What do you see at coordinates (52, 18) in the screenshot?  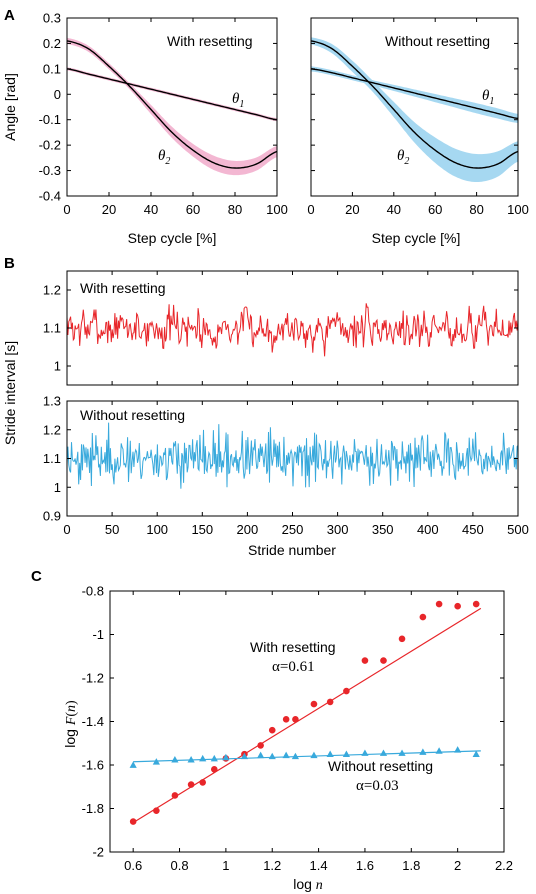 I see `a1-ytick-label-0: 0.3` at bounding box center [52, 18].